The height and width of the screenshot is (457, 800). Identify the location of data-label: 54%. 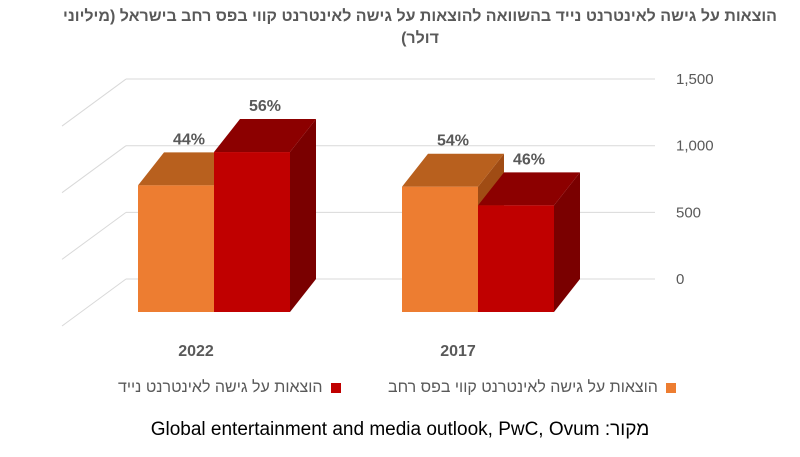
(453, 141).